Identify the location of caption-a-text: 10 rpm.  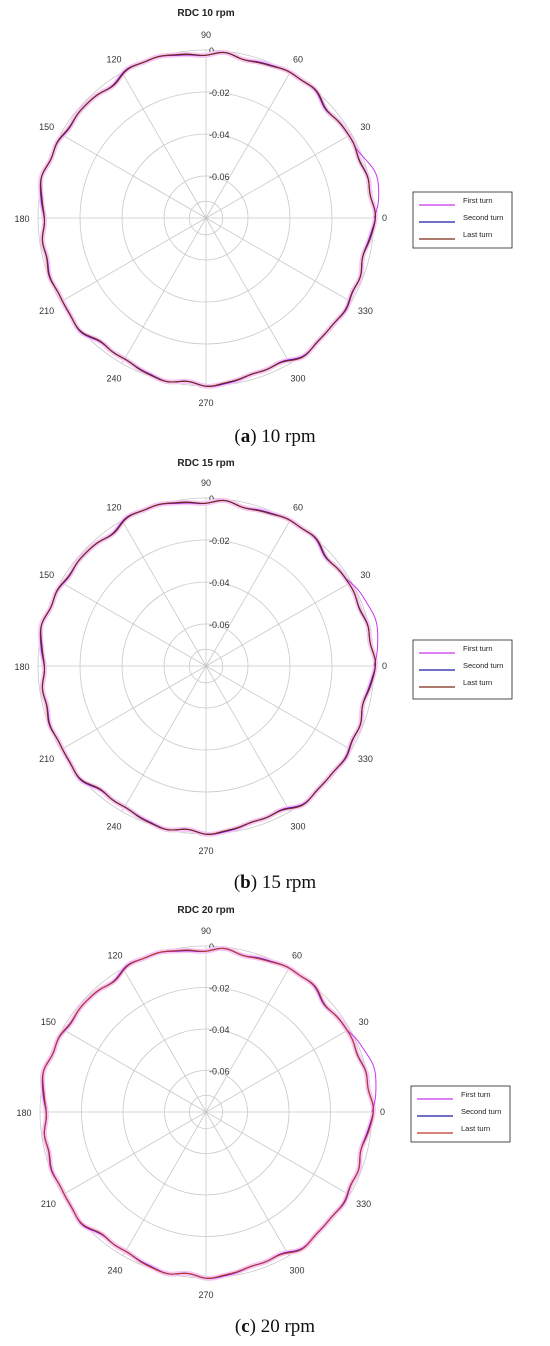
(286, 436).